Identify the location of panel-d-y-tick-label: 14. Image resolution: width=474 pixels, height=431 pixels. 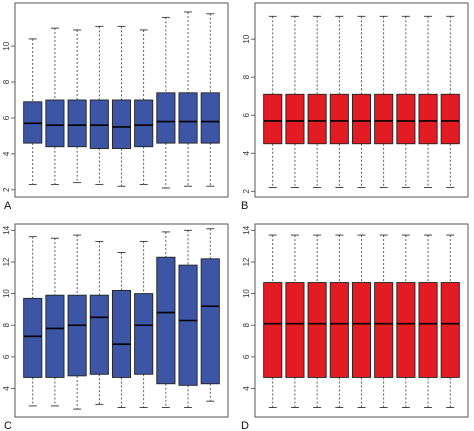
(246, 229).